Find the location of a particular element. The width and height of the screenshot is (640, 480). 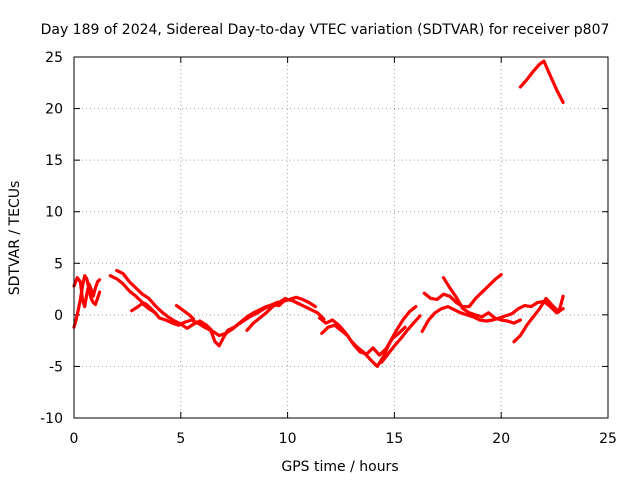

y-tick-label: -5 is located at coordinates (56, 367).